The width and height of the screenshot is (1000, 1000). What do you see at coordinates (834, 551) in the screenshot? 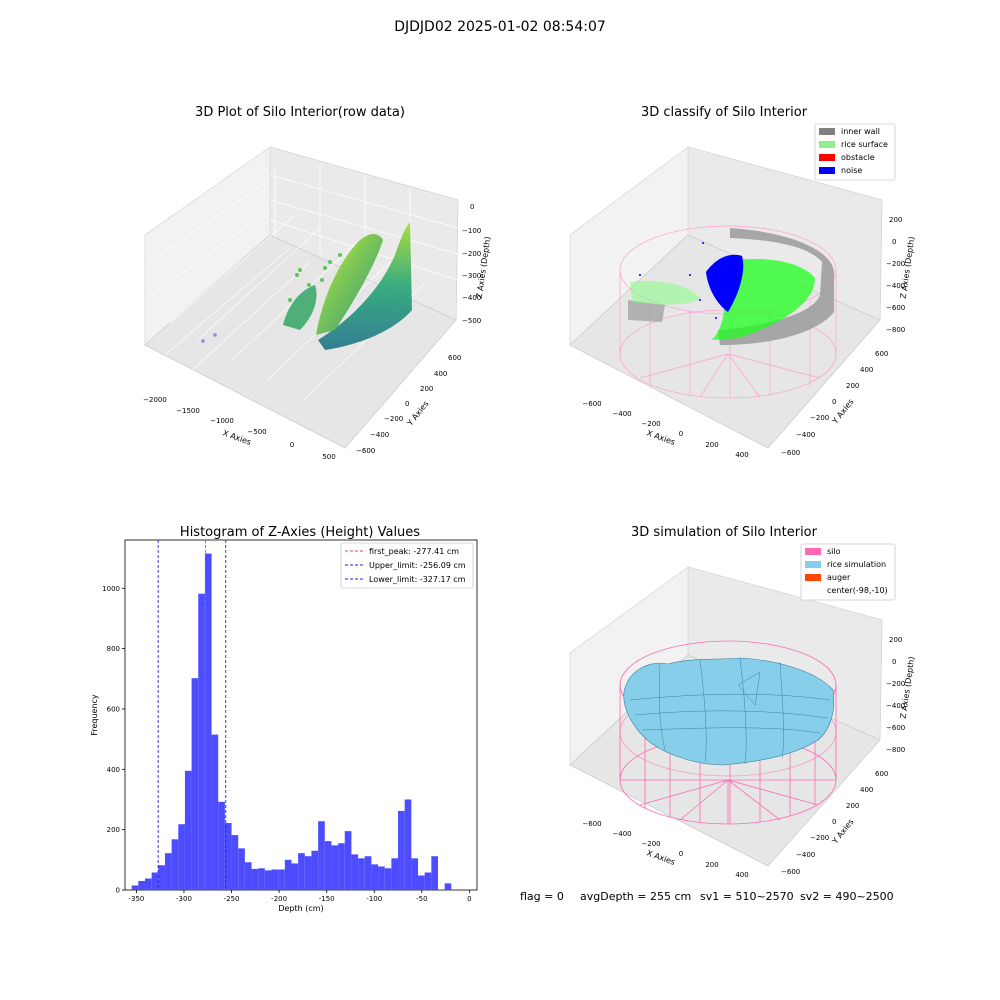
I see `legend-label-silo: silo` at bounding box center [834, 551].